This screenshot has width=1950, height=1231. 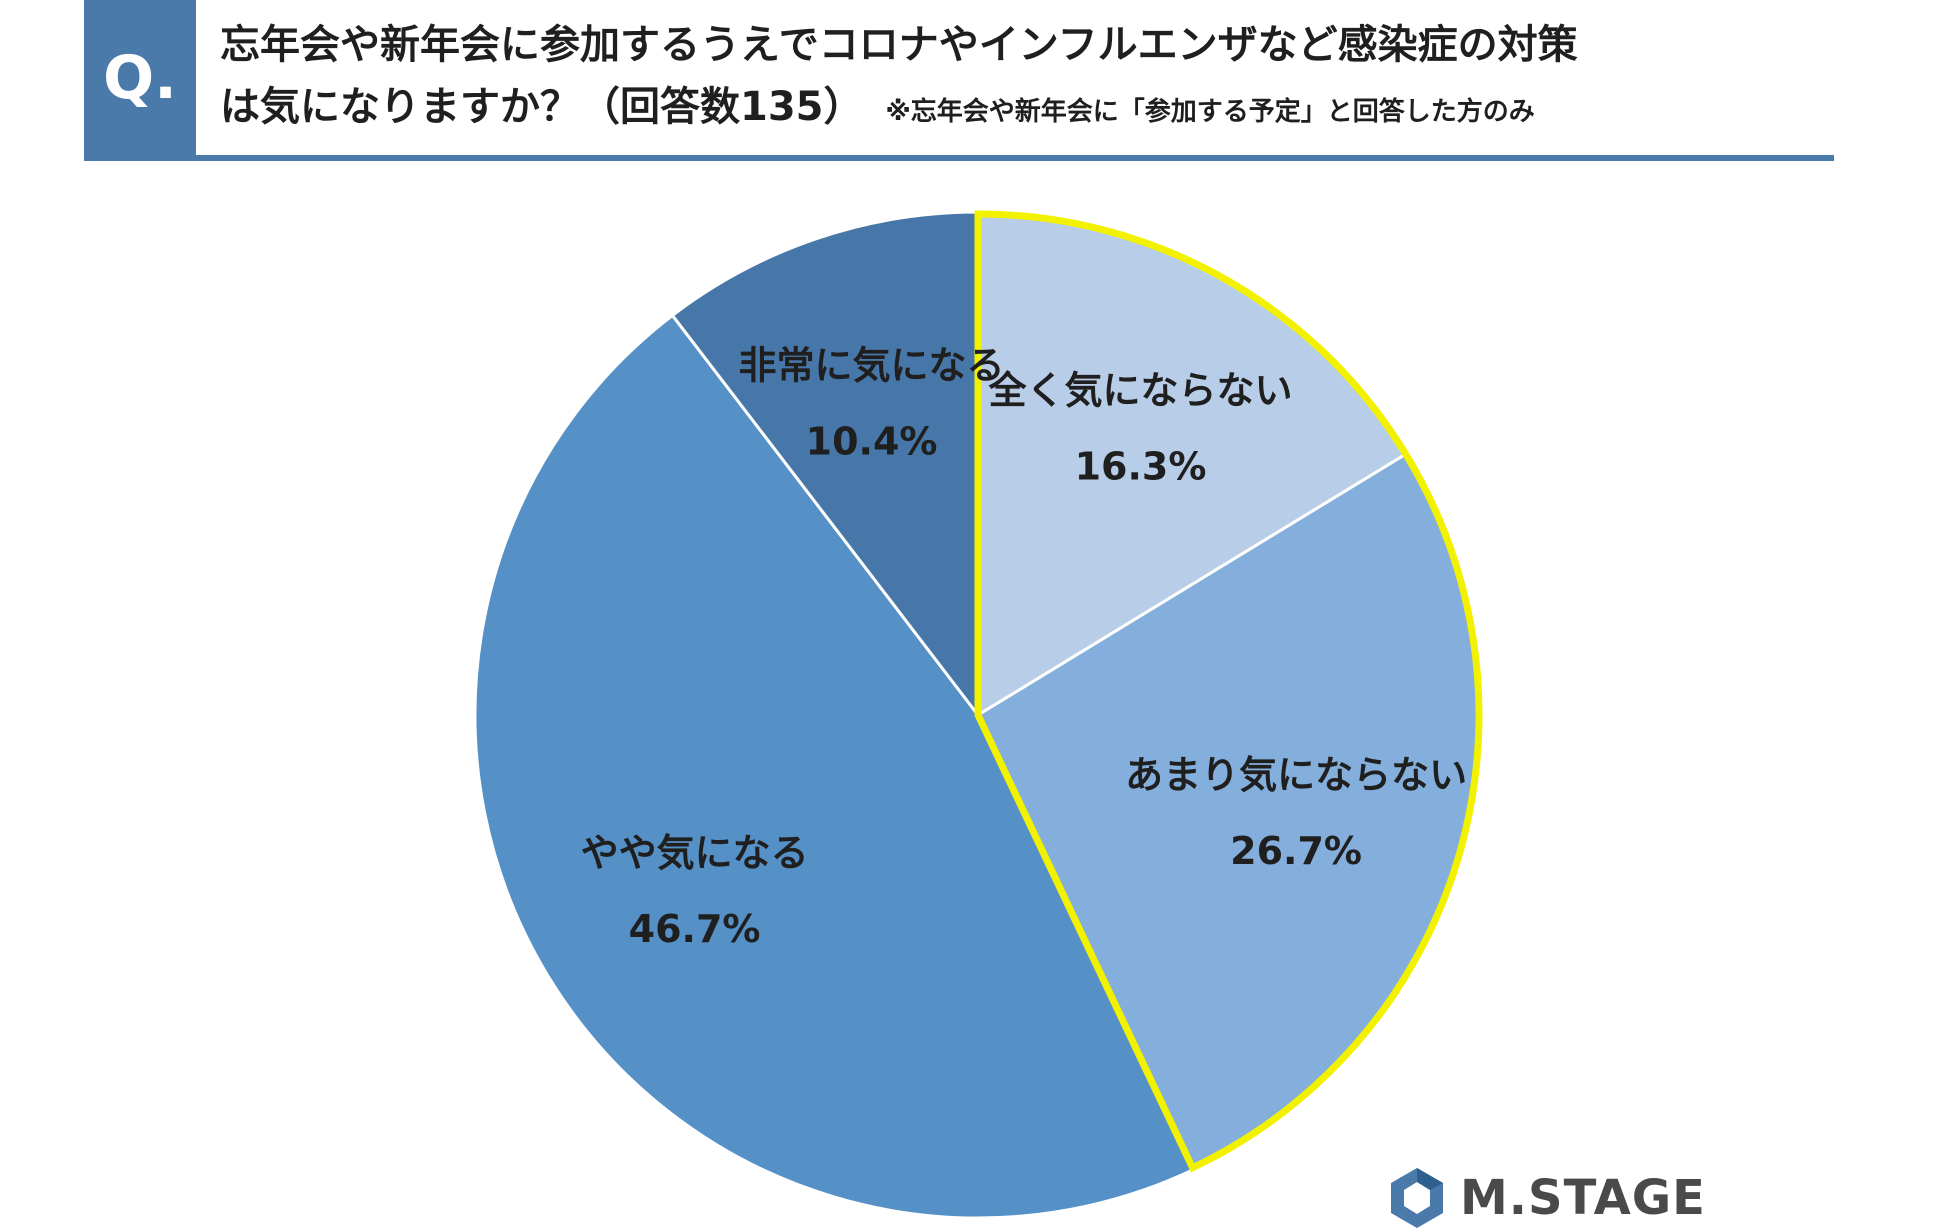 I want to click on title-line-1: 忘年会や新年会に参加するうえでコロナやインフルエンザなど感染症の対策, so click(x=899, y=45).